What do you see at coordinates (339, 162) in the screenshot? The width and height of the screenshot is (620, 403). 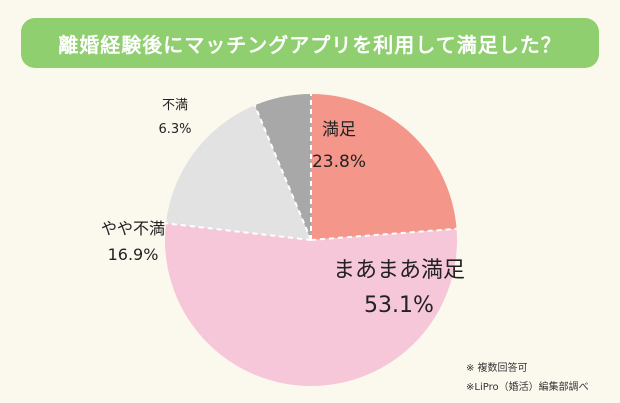 I see `slice-value-satisfied: 23.8%` at bounding box center [339, 162].